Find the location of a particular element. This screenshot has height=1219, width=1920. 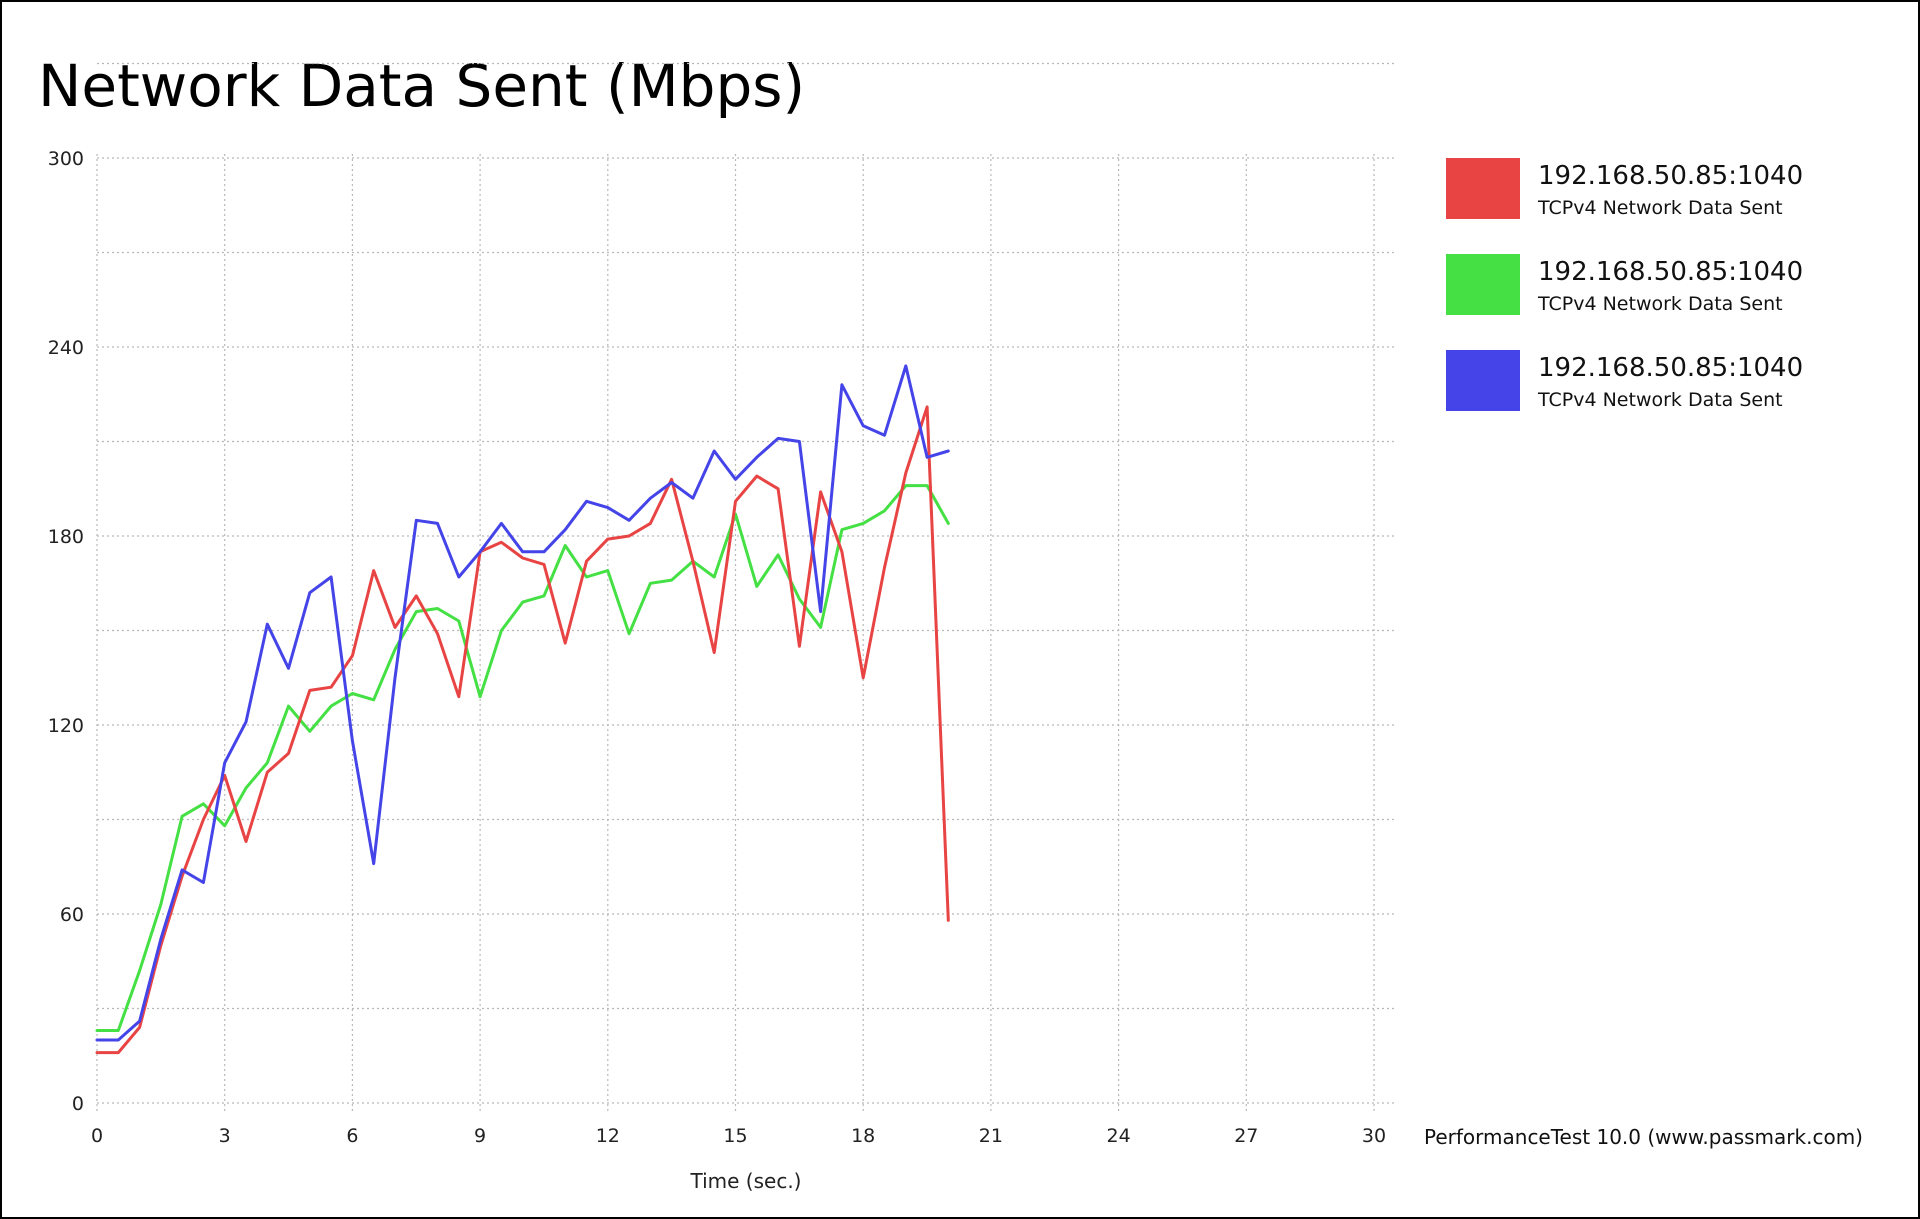

x-tick-label: 18 is located at coordinates (863, 1136).